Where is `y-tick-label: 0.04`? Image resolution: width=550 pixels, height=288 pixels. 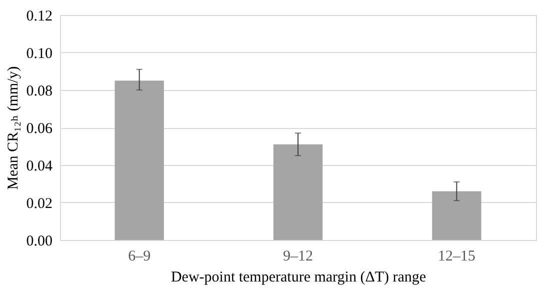
y-tick-label: 0.04 is located at coordinates (39, 166).